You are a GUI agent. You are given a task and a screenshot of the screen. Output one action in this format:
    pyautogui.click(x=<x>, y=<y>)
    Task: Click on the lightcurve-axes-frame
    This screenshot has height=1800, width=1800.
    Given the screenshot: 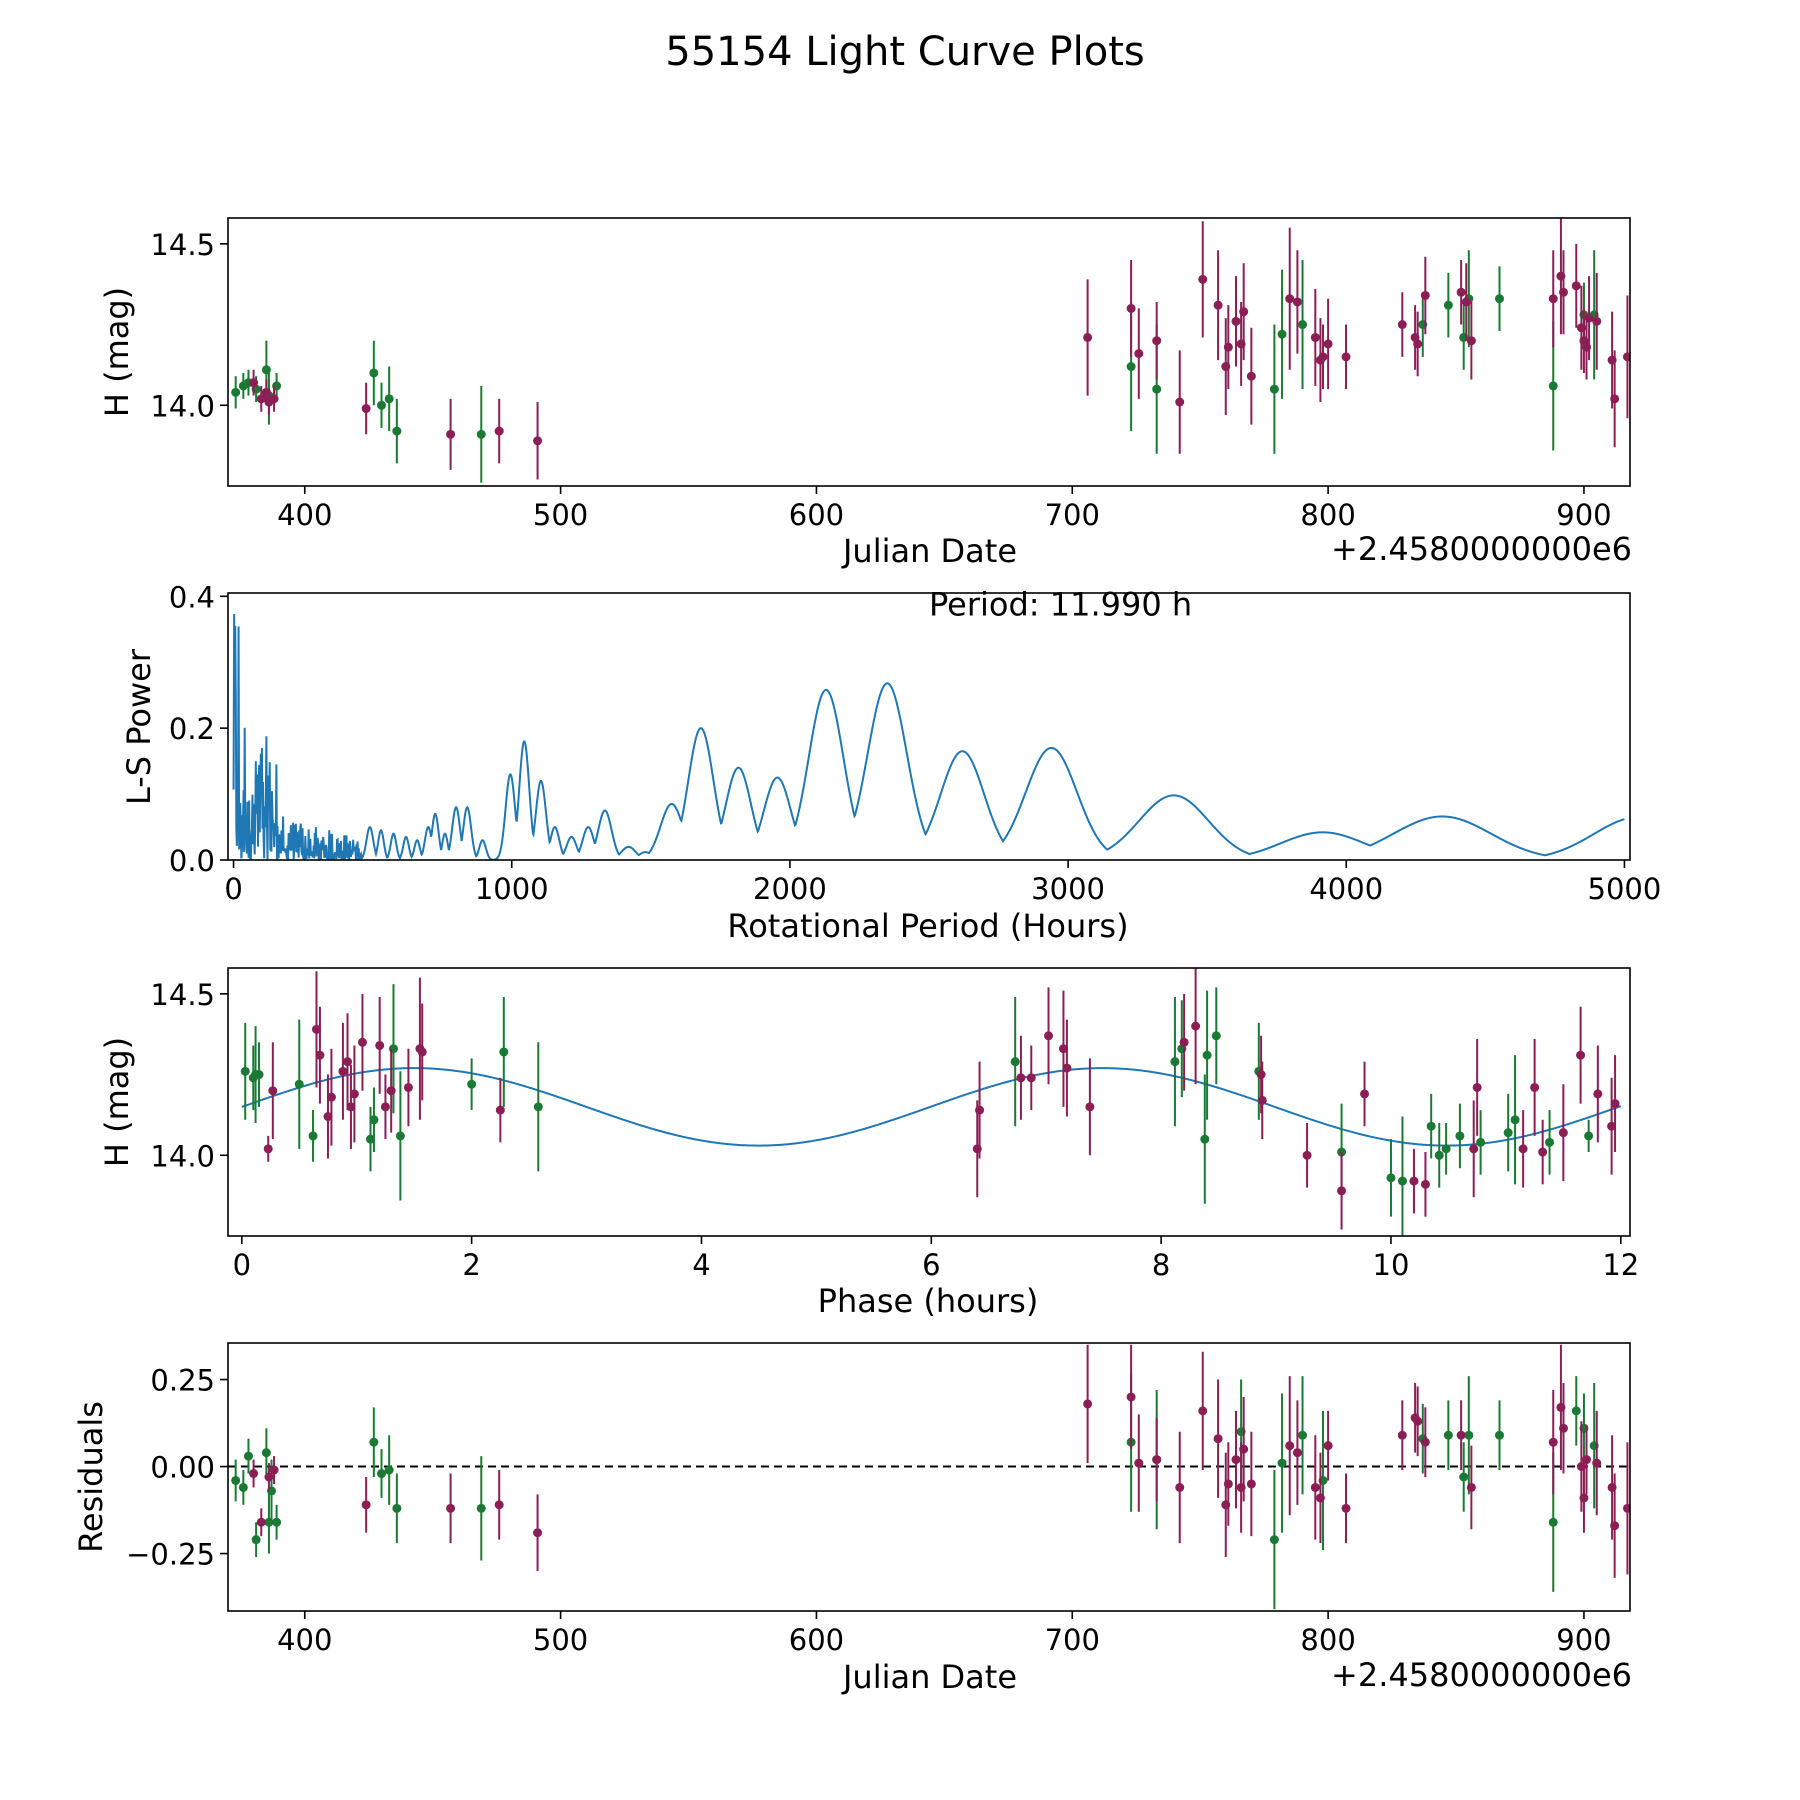 What is the action you would take?
    pyautogui.click(x=929, y=352)
    